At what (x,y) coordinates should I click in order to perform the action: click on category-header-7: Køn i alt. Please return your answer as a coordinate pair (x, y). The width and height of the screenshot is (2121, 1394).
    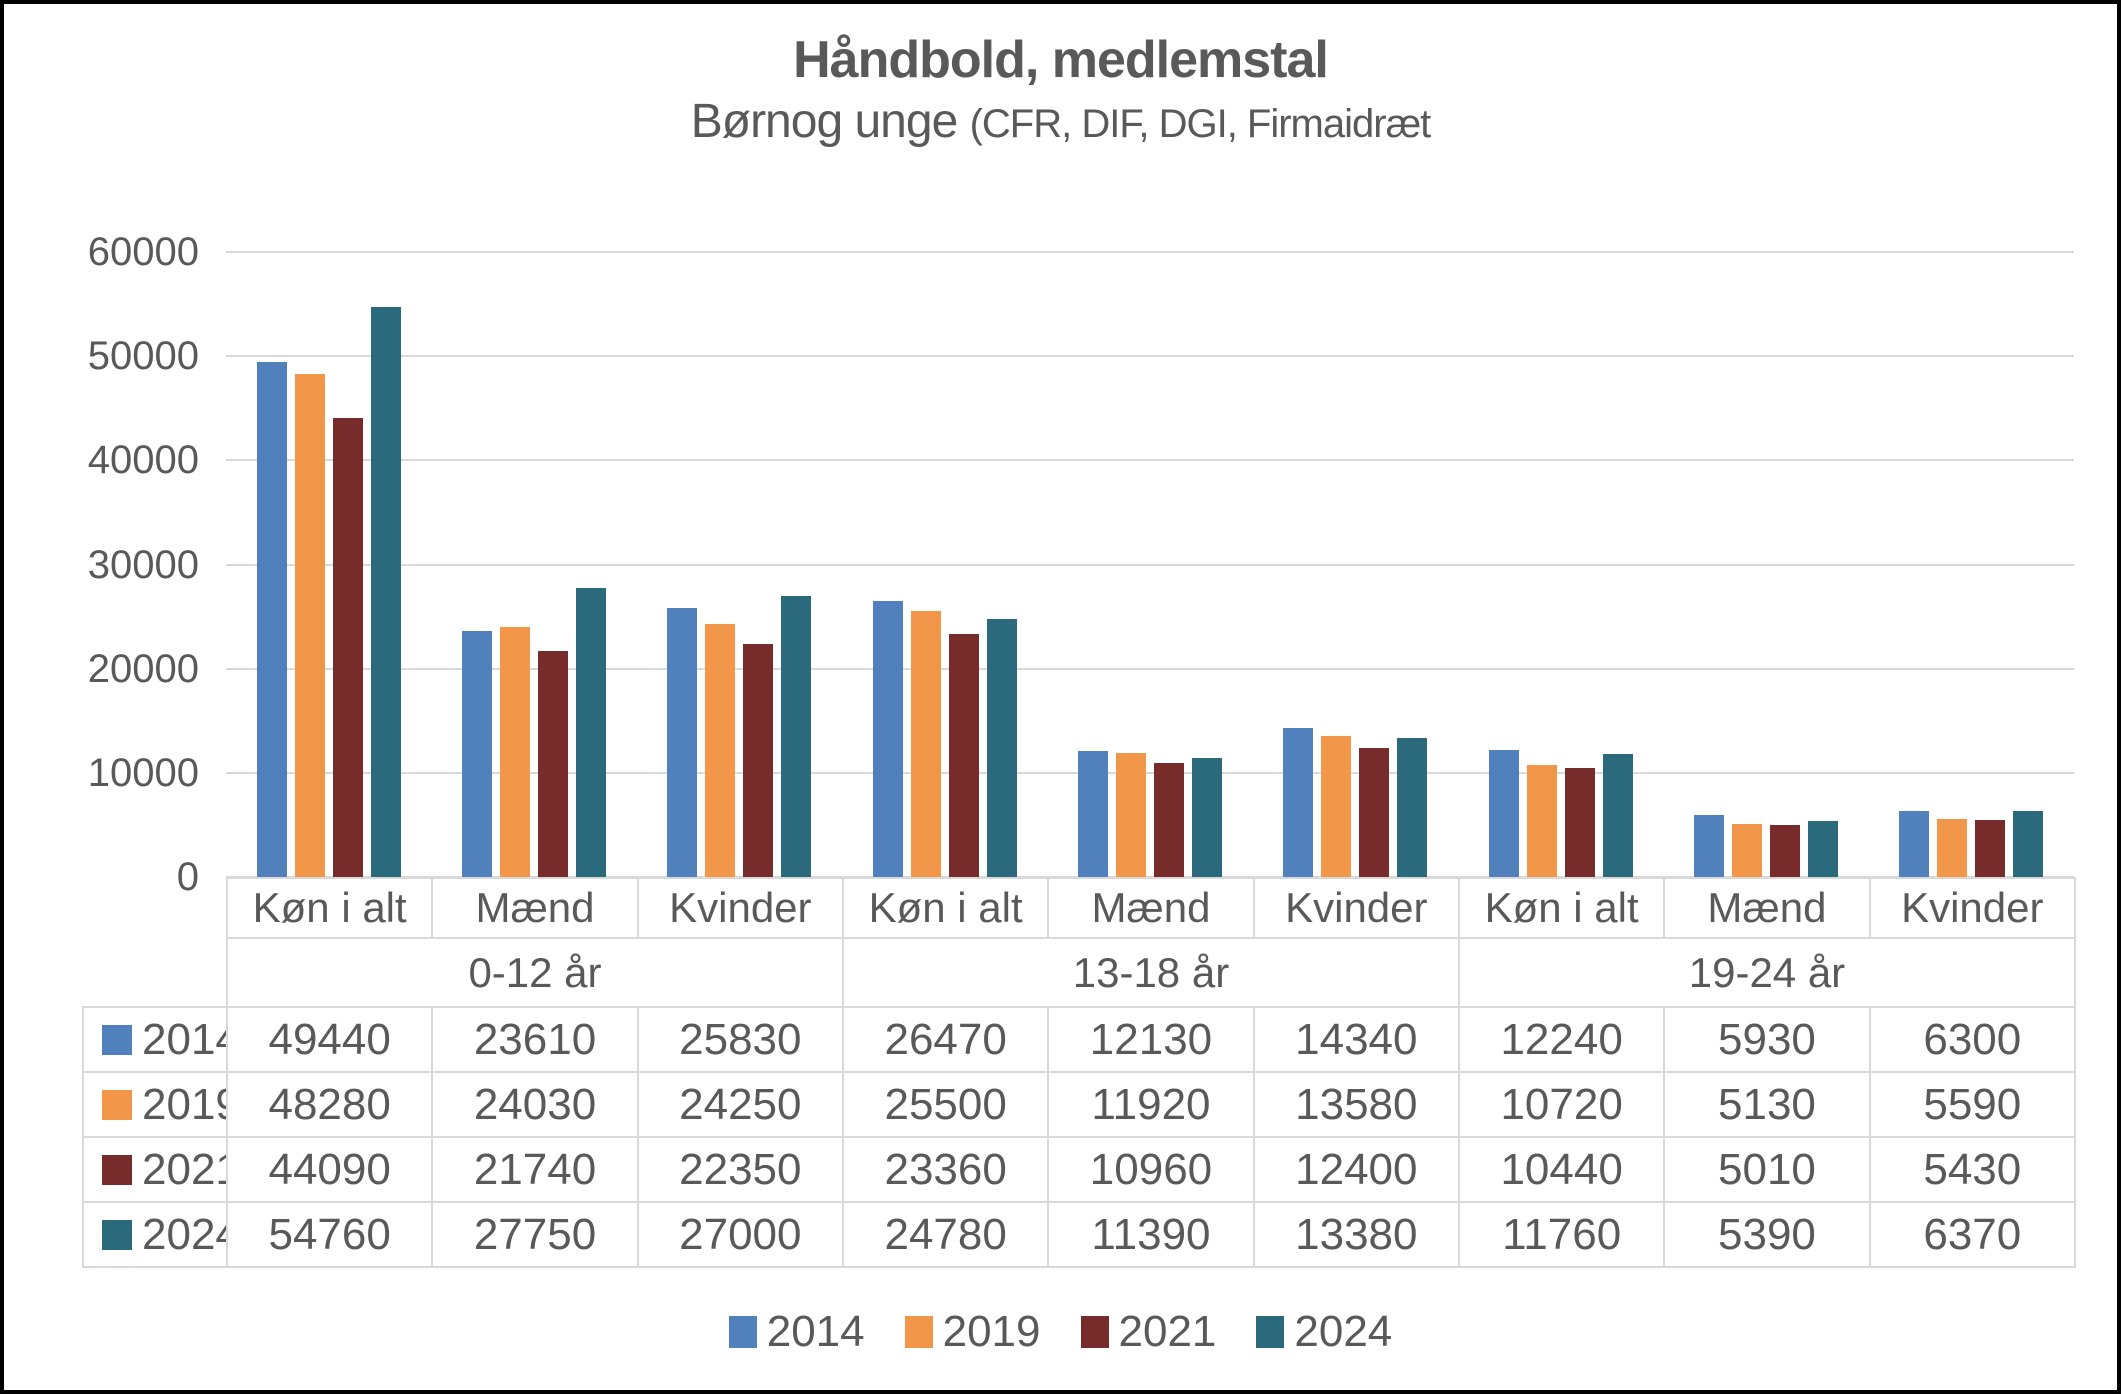
    Looking at the image, I should click on (1561, 908).